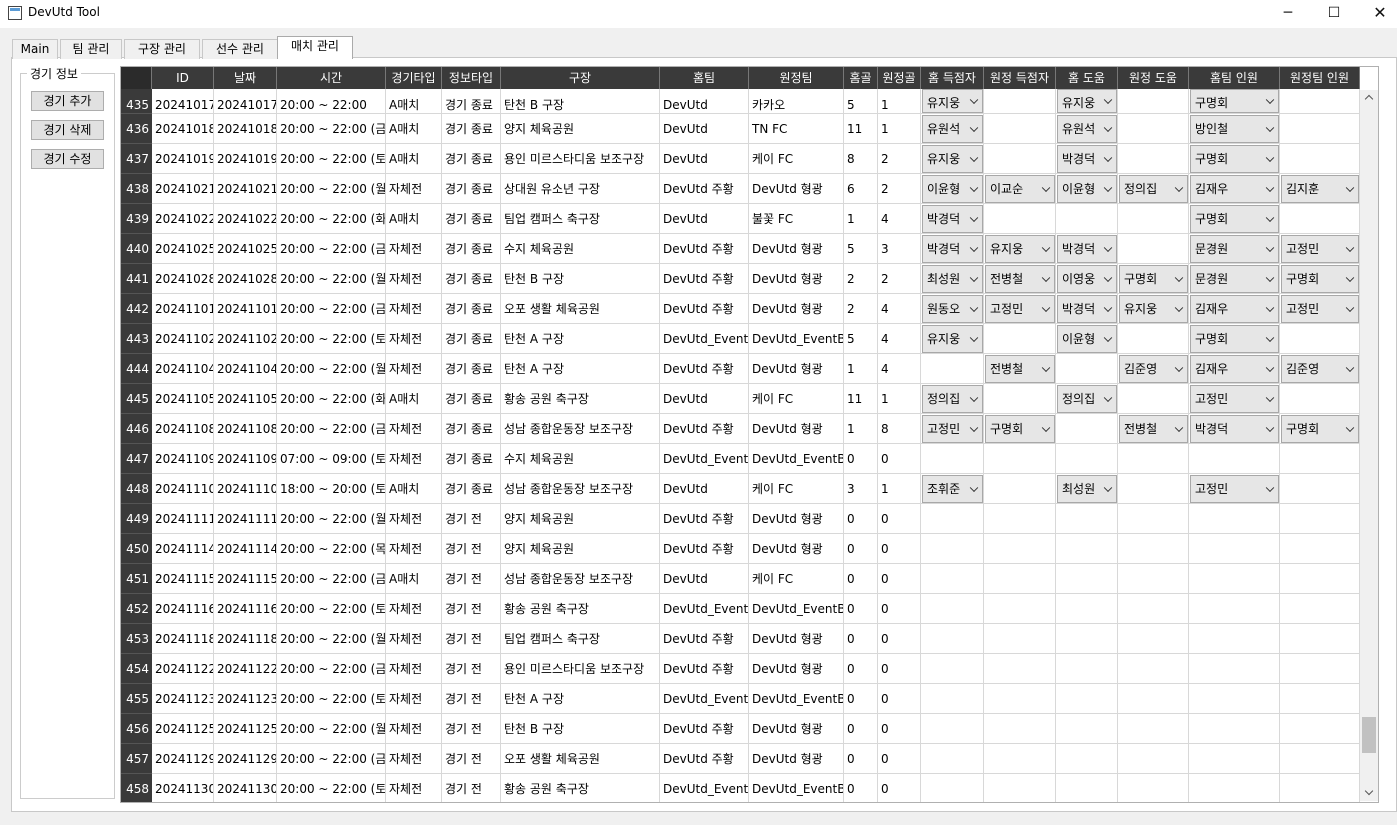 This screenshot has height=825, width=1397. What do you see at coordinates (861, 101) in the screenshot?
I see `table-cell-home-goals: 5` at bounding box center [861, 101].